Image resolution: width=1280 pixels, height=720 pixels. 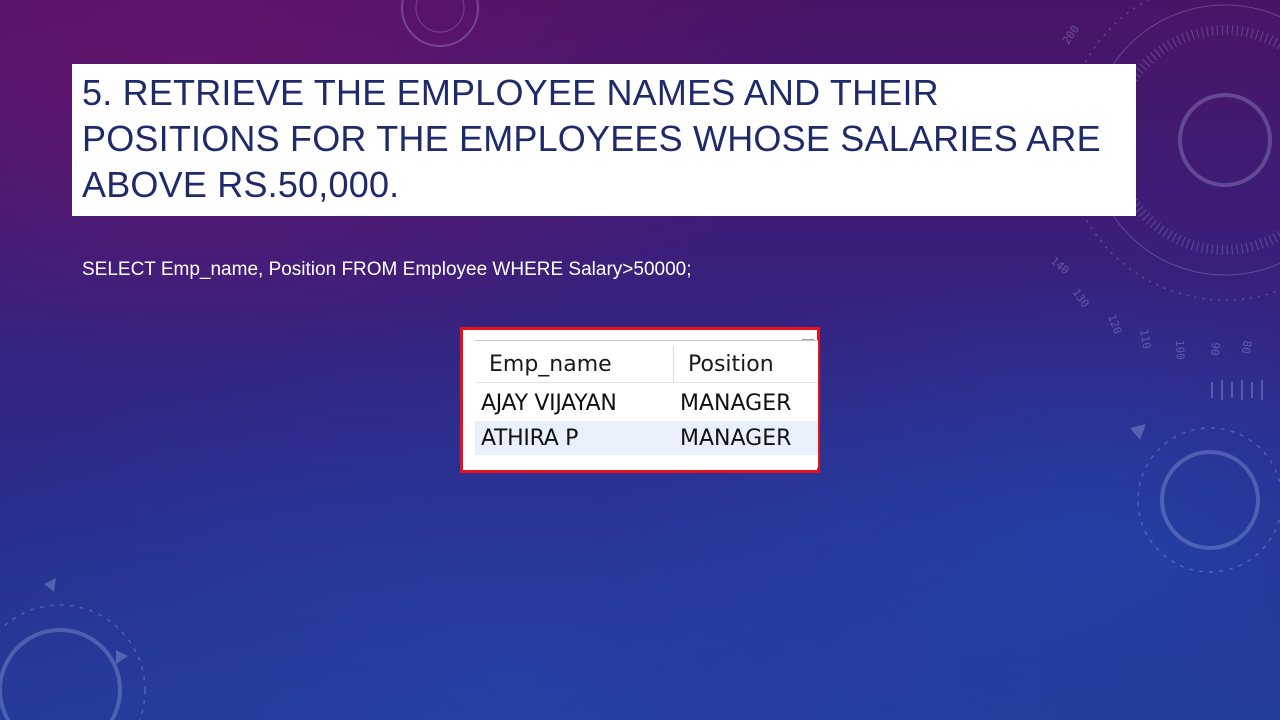 I want to click on dial-number: 200, so click(x=1071, y=35).